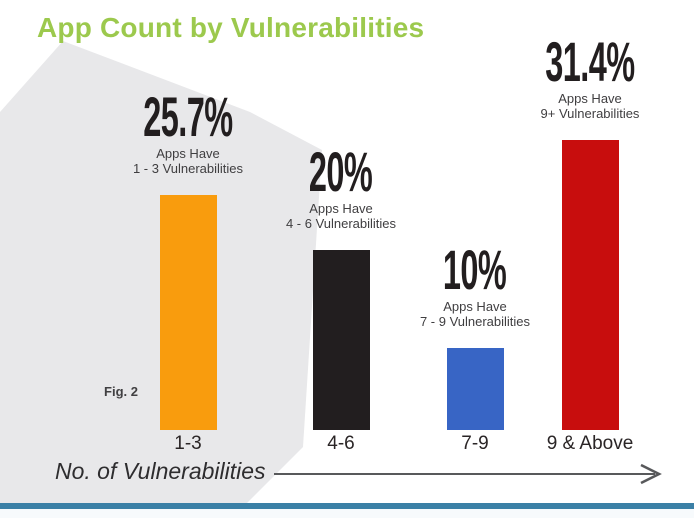 The width and height of the screenshot is (694, 518). Describe the element at coordinates (590, 62) in the screenshot. I see `value-label-9-above: 31.4%` at that location.